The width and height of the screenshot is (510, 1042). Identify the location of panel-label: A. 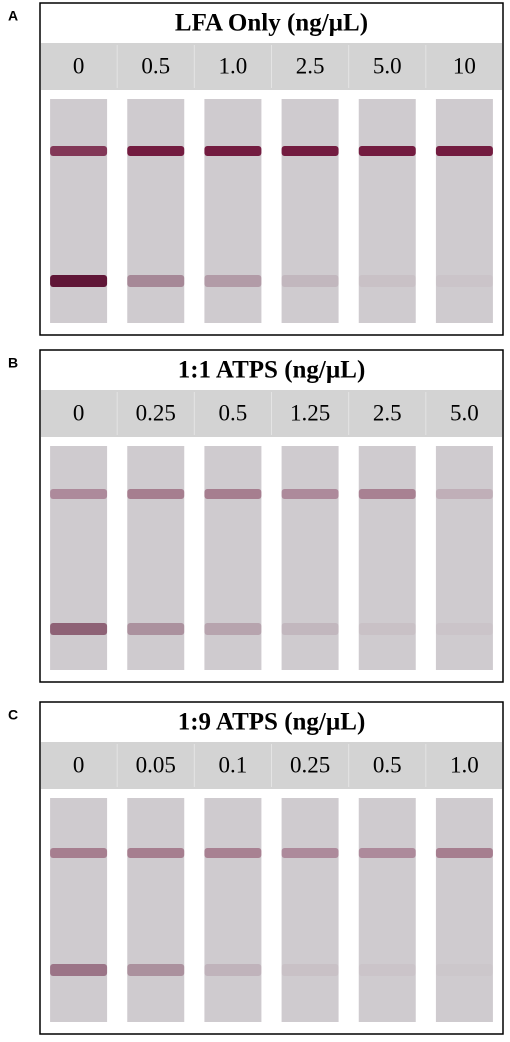
(13, 16).